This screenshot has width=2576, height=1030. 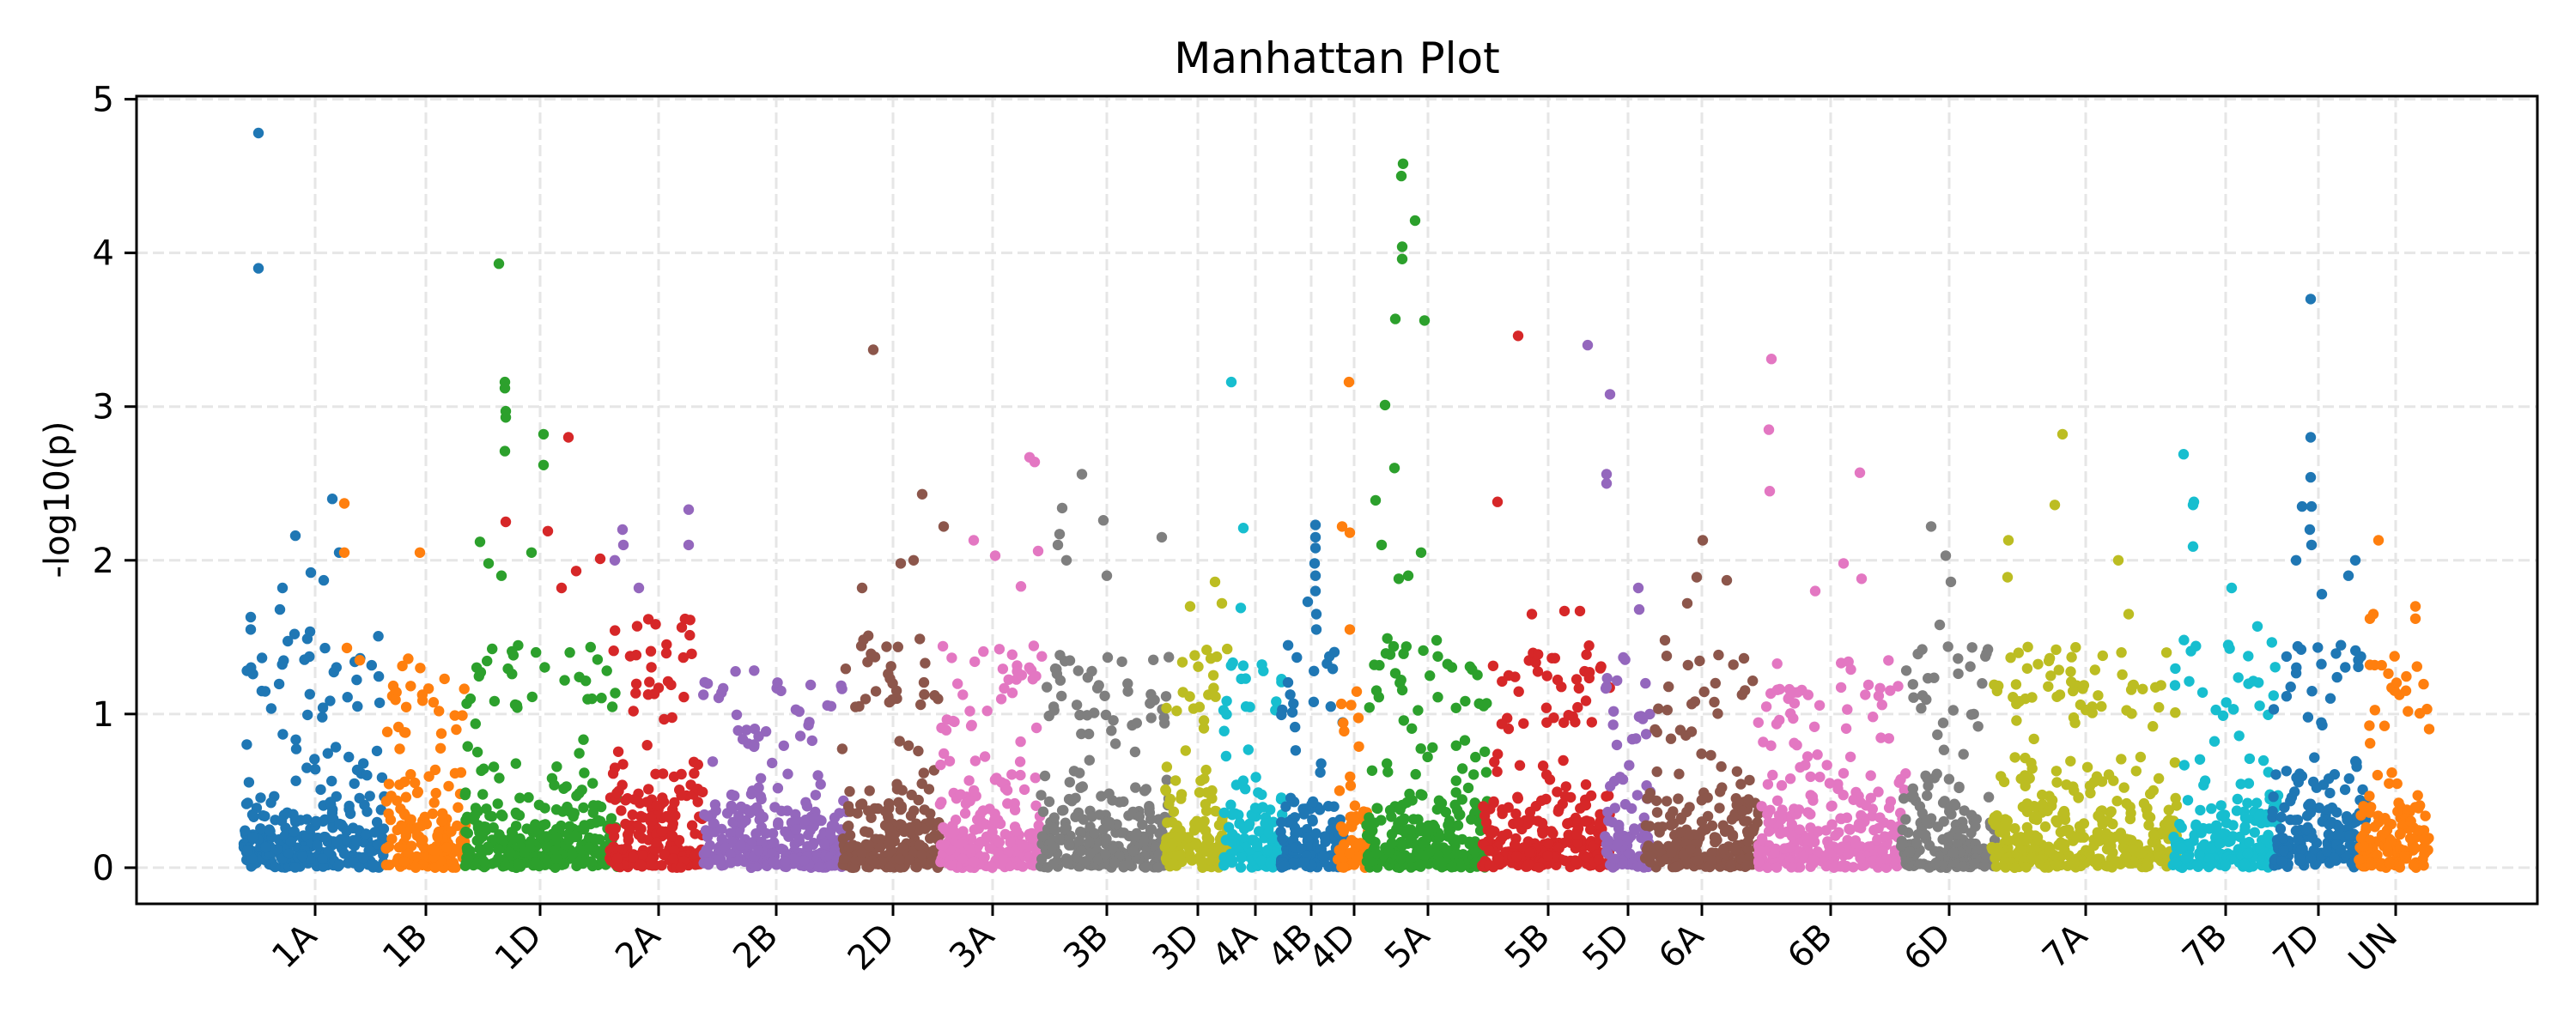 I want to click on x-tick-label-UN: UN, so click(x=2374, y=948).